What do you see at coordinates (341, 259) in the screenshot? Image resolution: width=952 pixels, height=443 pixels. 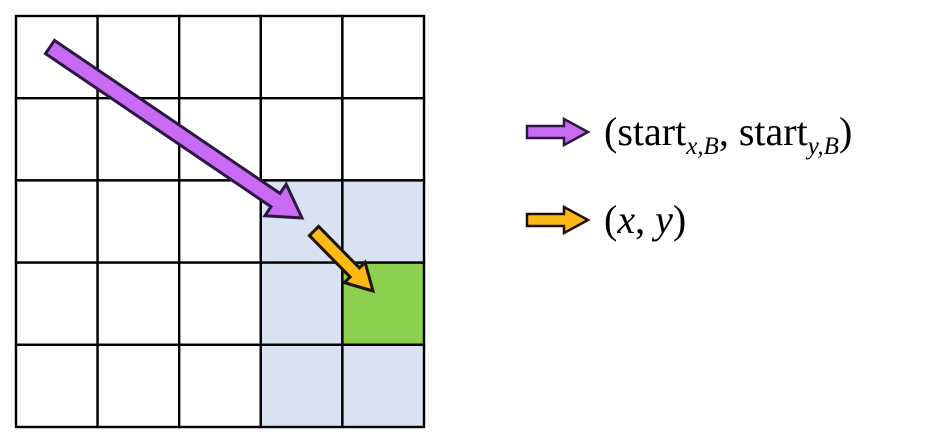 I see `xy-vector-arrow` at bounding box center [341, 259].